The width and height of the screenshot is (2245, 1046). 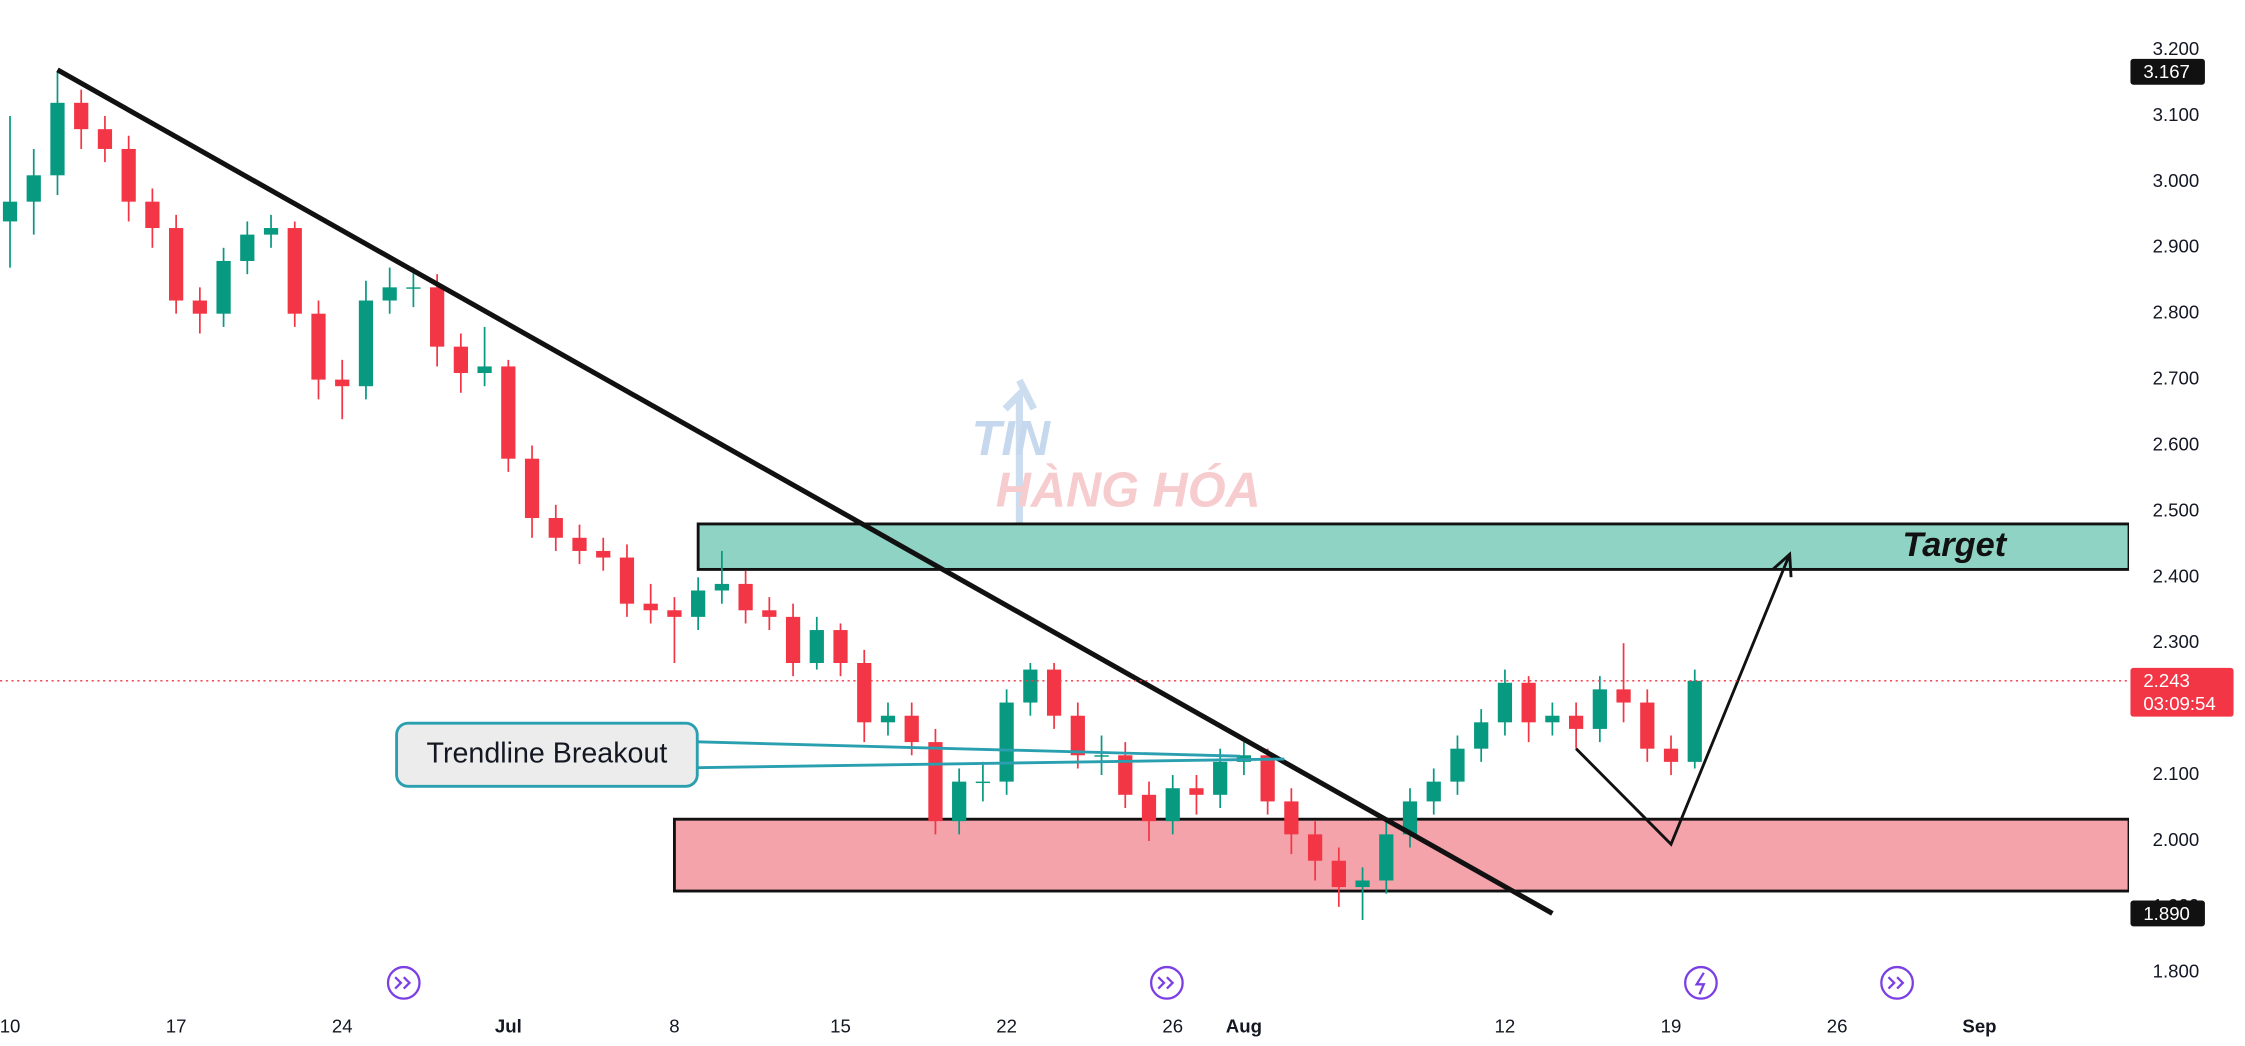 I want to click on y-tick-label: 3.100, so click(x=2176, y=114).